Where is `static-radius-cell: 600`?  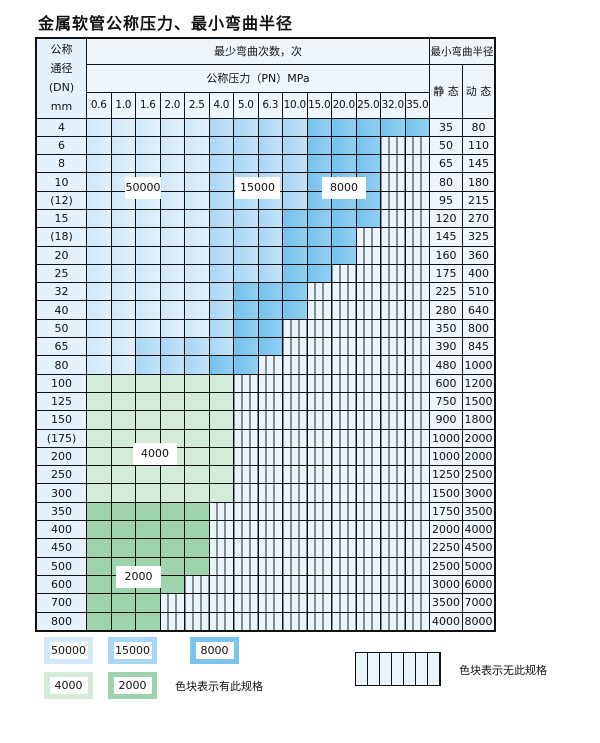
static-radius-cell: 600 is located at coordinates (446, 383).